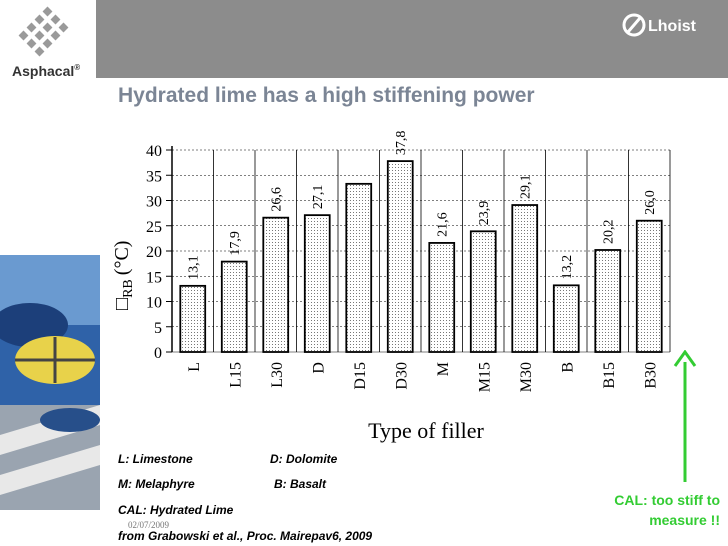  Describe the element at coordinates (412, 39) in the screenshot. I see `header-bar` at that location.